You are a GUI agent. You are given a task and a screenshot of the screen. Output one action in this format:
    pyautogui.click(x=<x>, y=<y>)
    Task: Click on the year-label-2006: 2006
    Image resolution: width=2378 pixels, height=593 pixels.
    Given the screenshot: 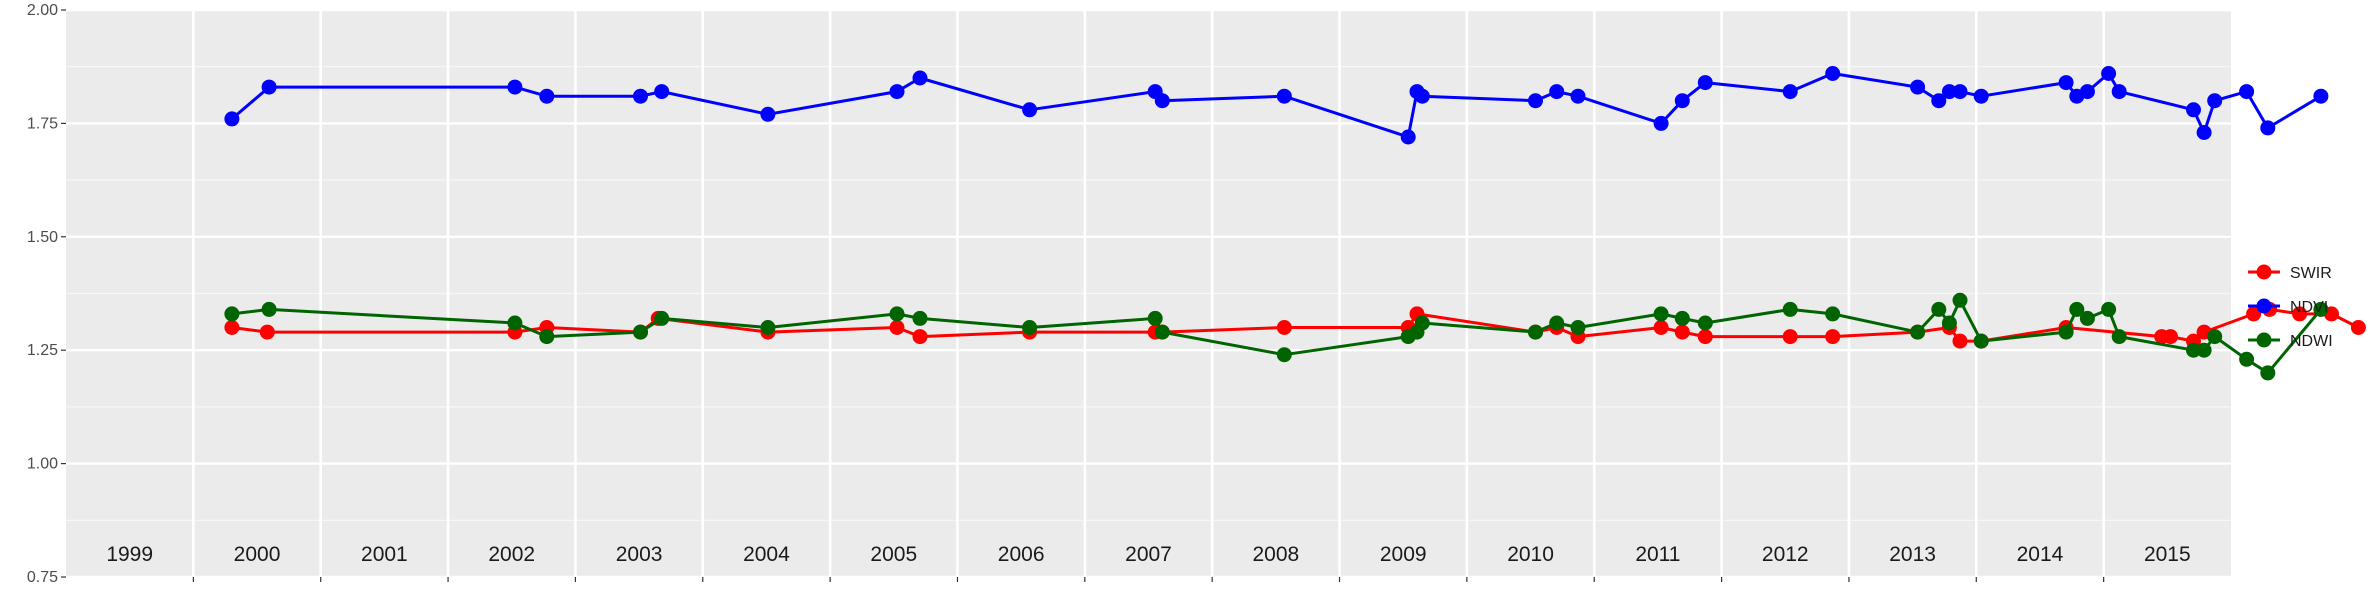 What is the action you would take?
    pyautogui.click(x=1021, y=554)
    